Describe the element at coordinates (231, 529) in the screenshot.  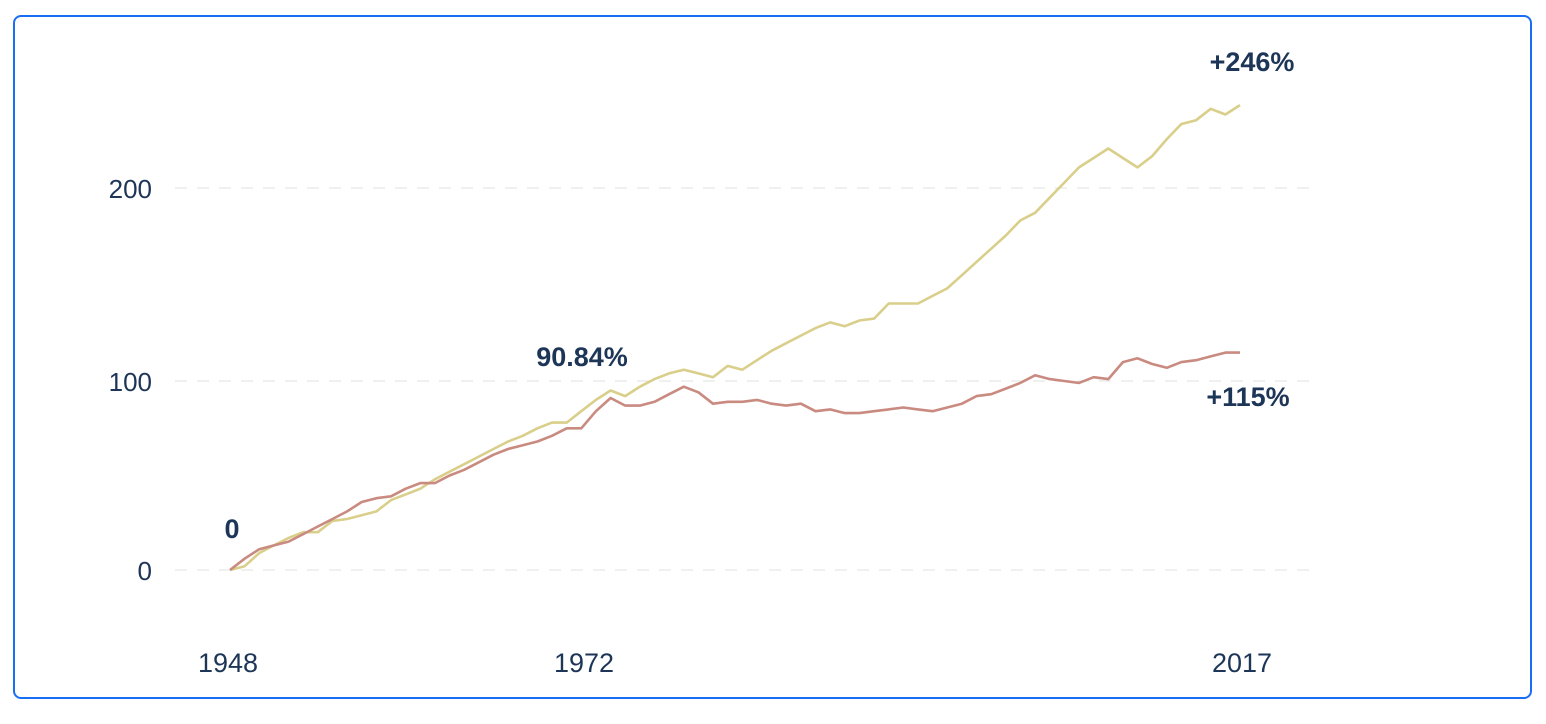
I see `annotation-start-zero: 0` at that location.